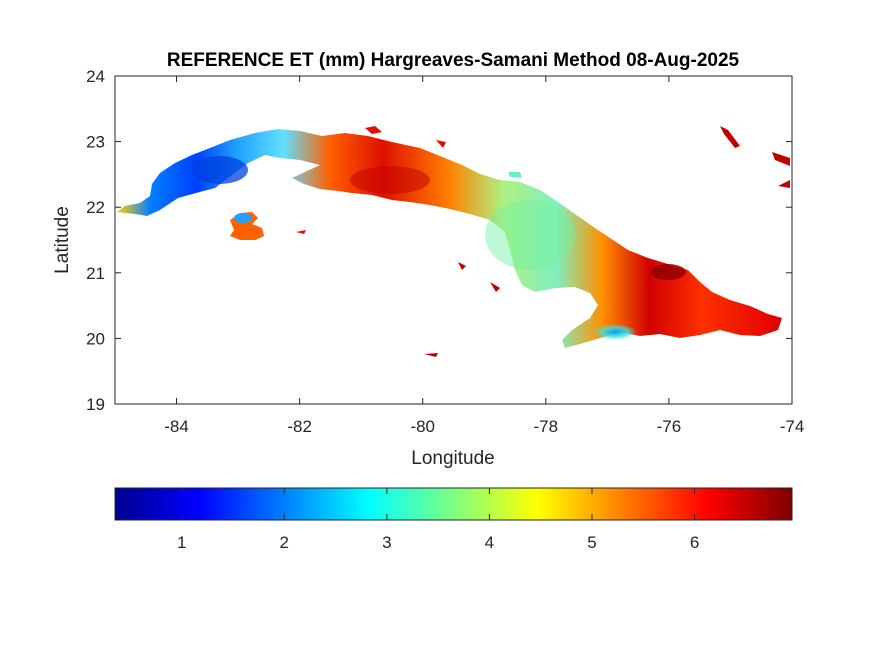  What do you see at coordinates (95, 142) in the screenshot?
I see `y-tick-label: 23` at bounding box center [95, 142].